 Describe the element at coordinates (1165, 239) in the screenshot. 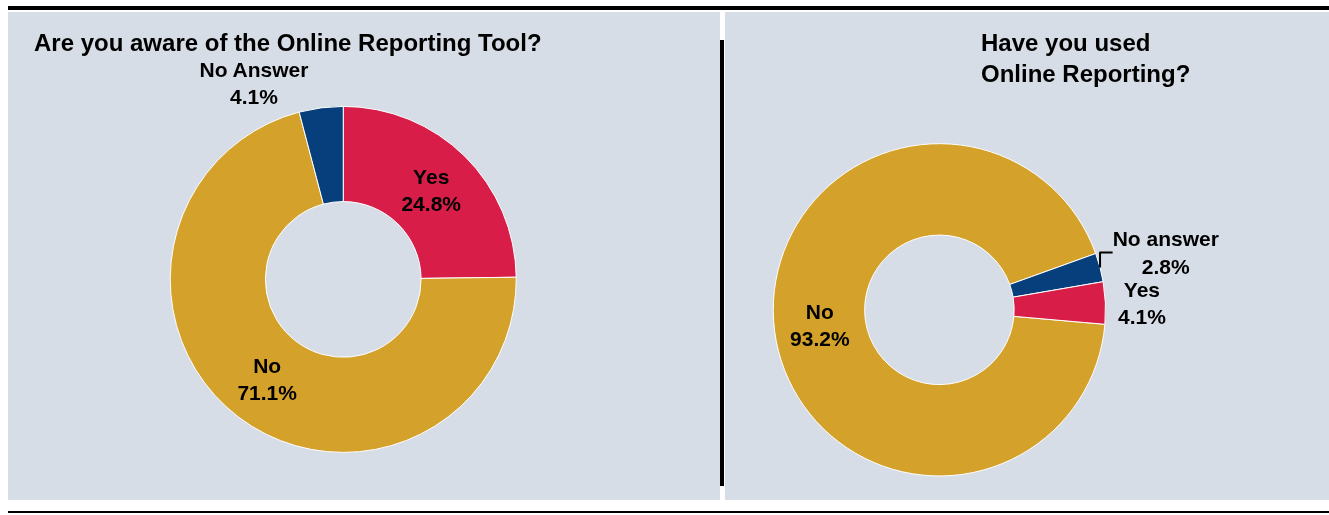

I see `slice-label: No answer` at that location.